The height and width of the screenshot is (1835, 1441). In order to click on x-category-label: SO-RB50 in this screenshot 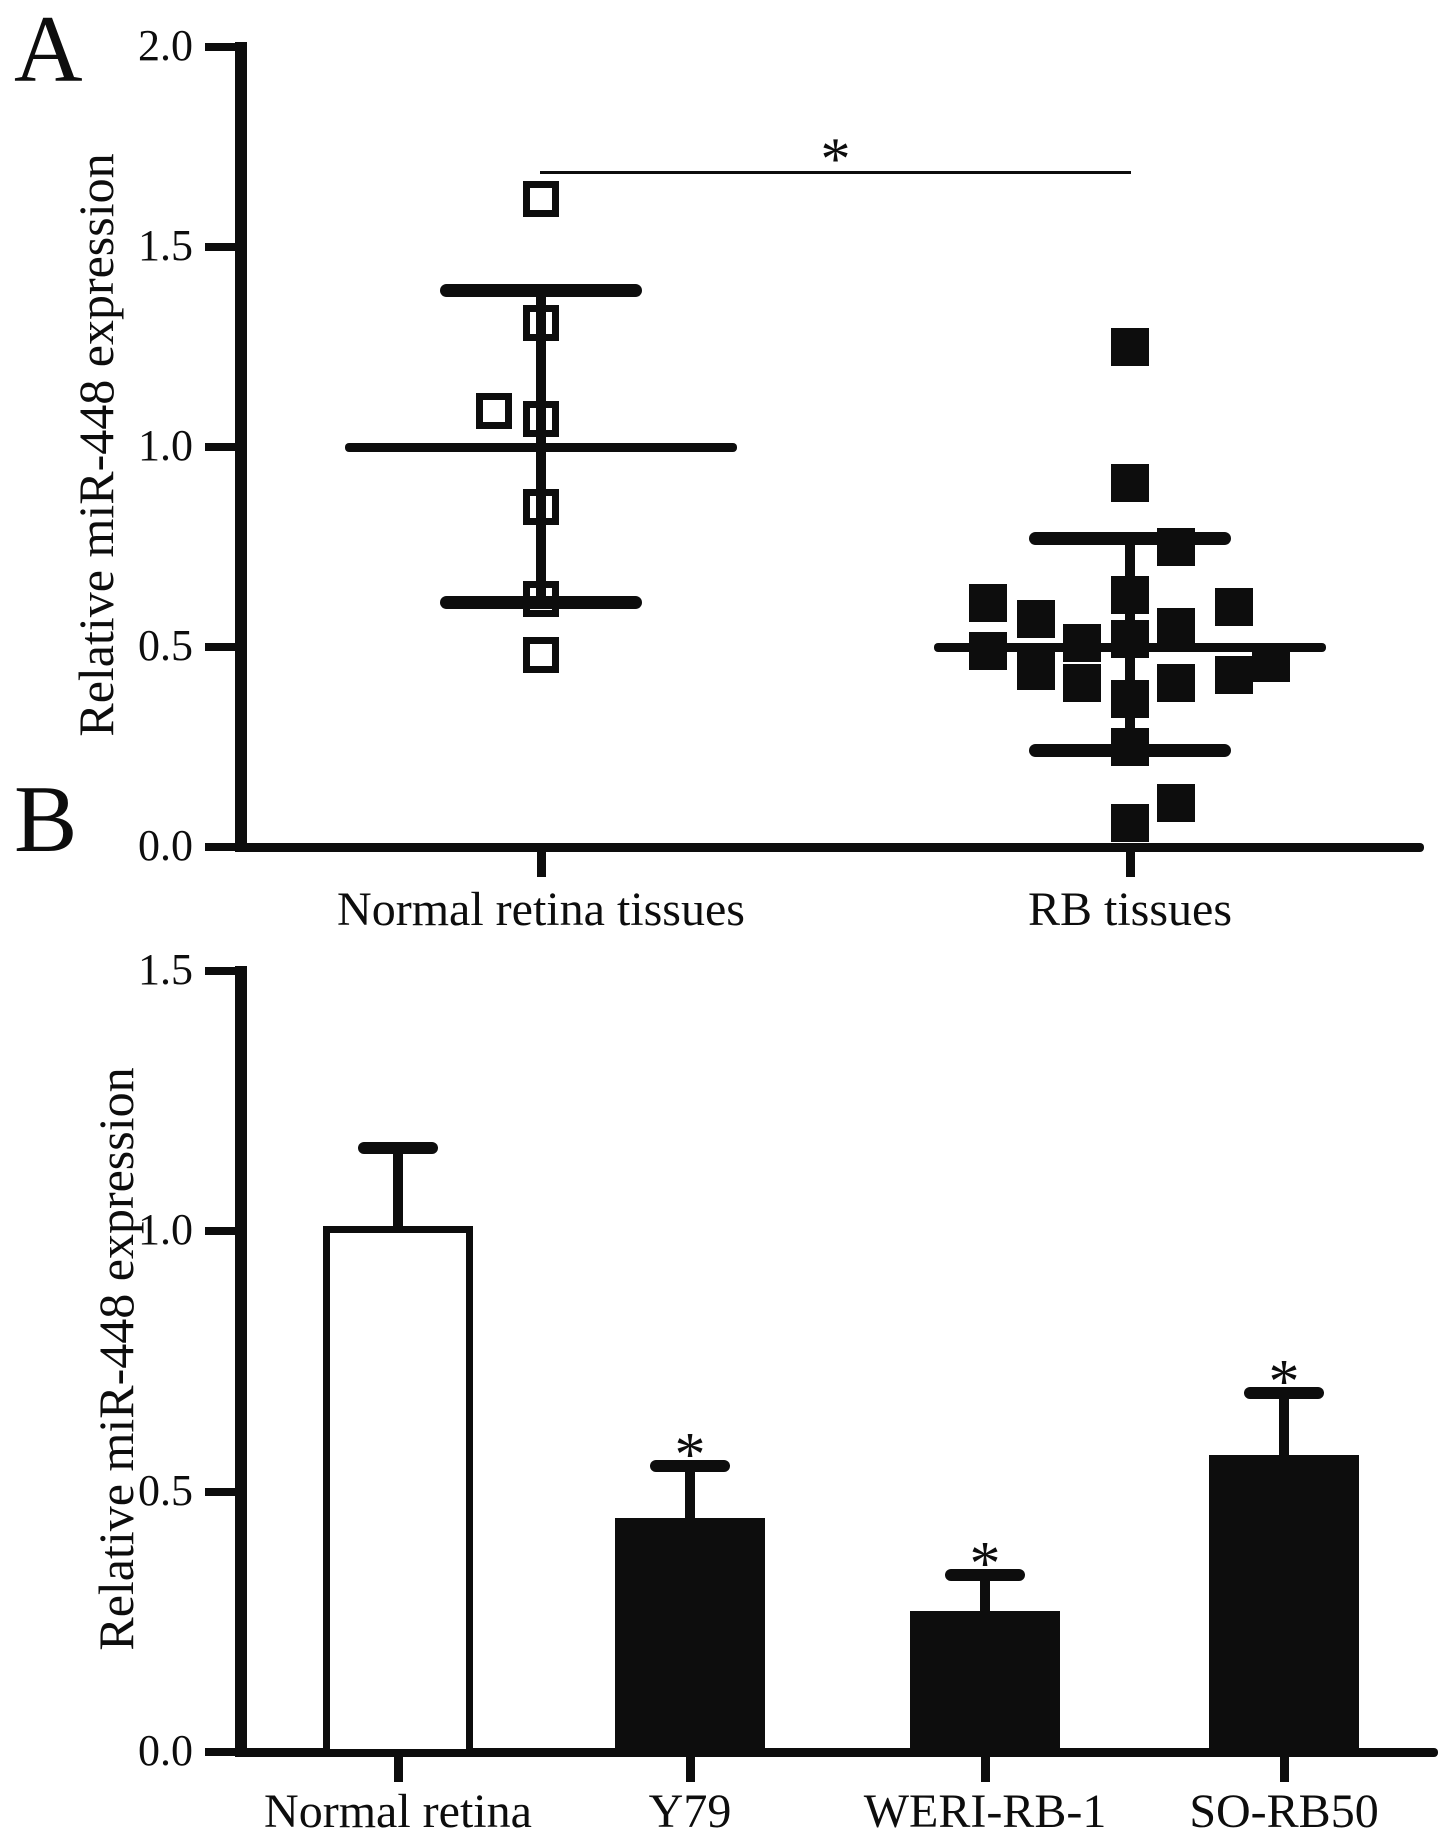, I will do `click(1284, 1810)`.